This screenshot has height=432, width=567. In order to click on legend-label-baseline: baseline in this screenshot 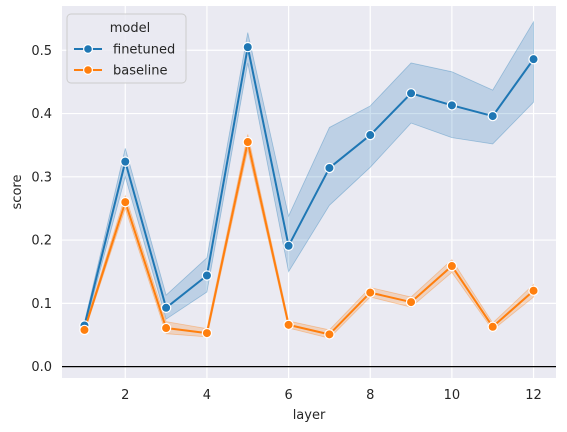, I will do `click(140, 71)`.